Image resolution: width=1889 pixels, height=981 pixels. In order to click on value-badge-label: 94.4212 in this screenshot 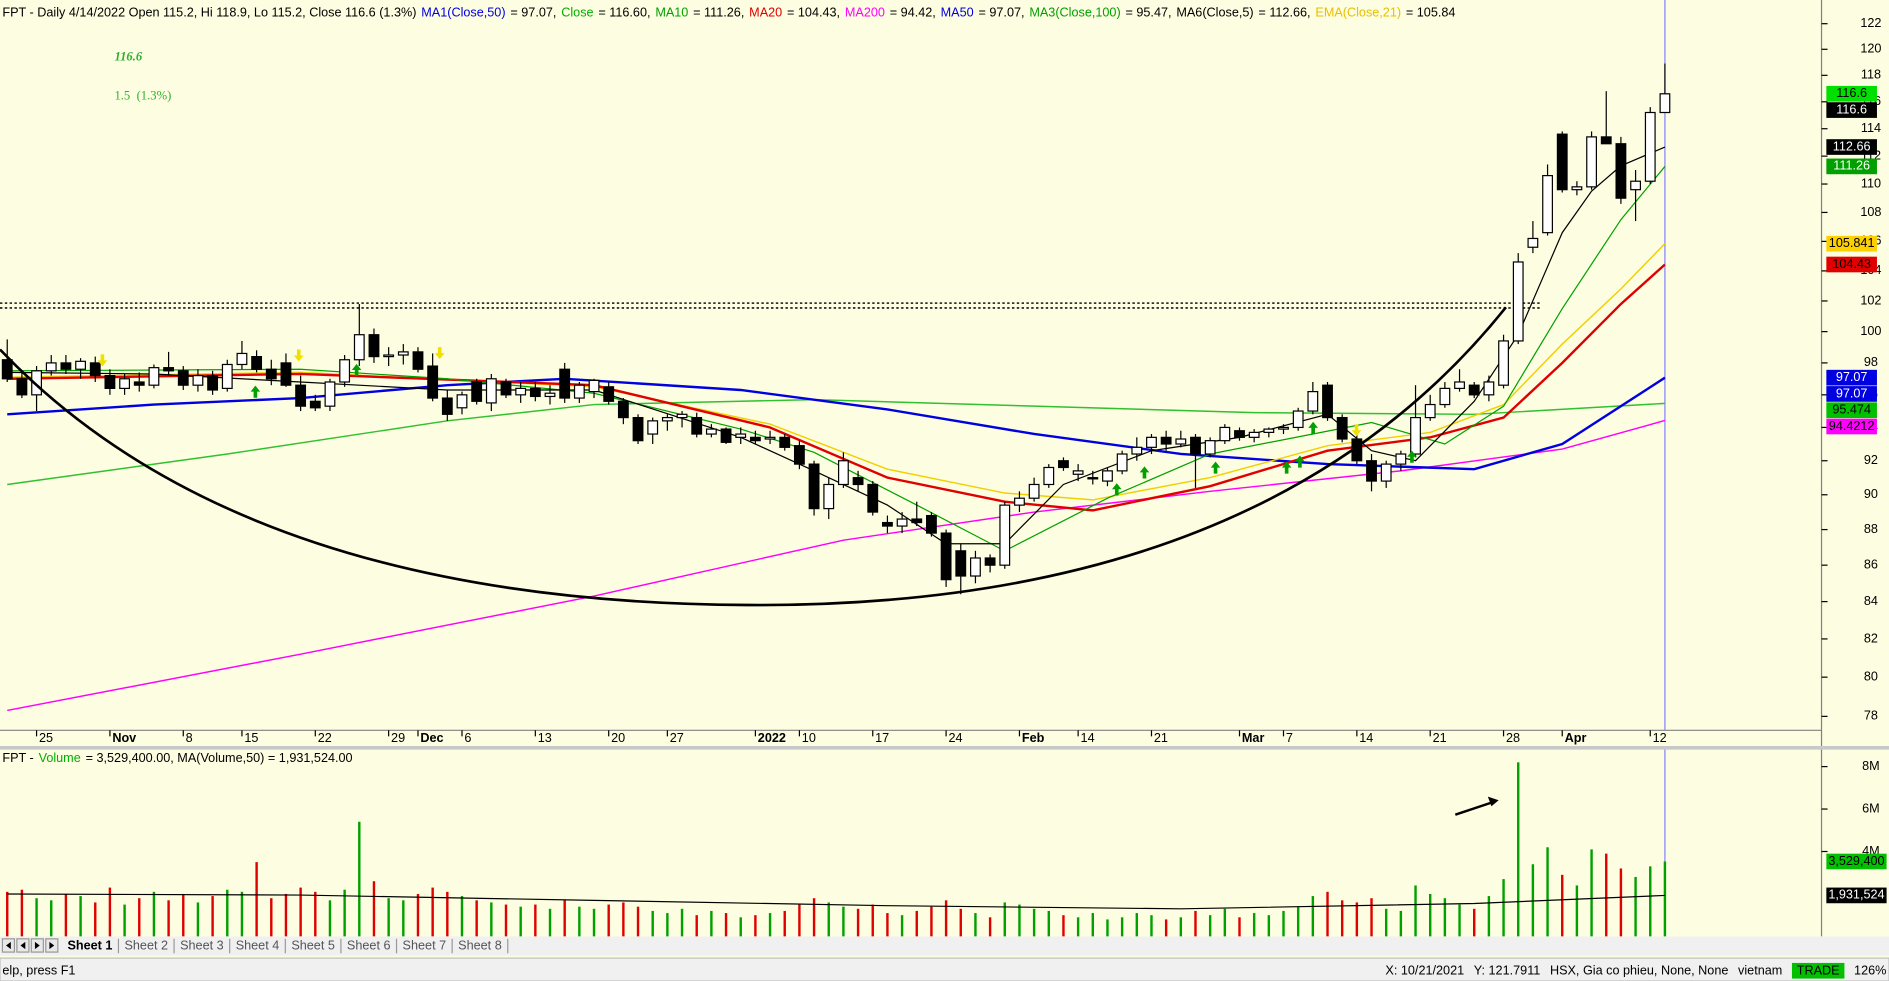, I will do `click(1852, 426)`.